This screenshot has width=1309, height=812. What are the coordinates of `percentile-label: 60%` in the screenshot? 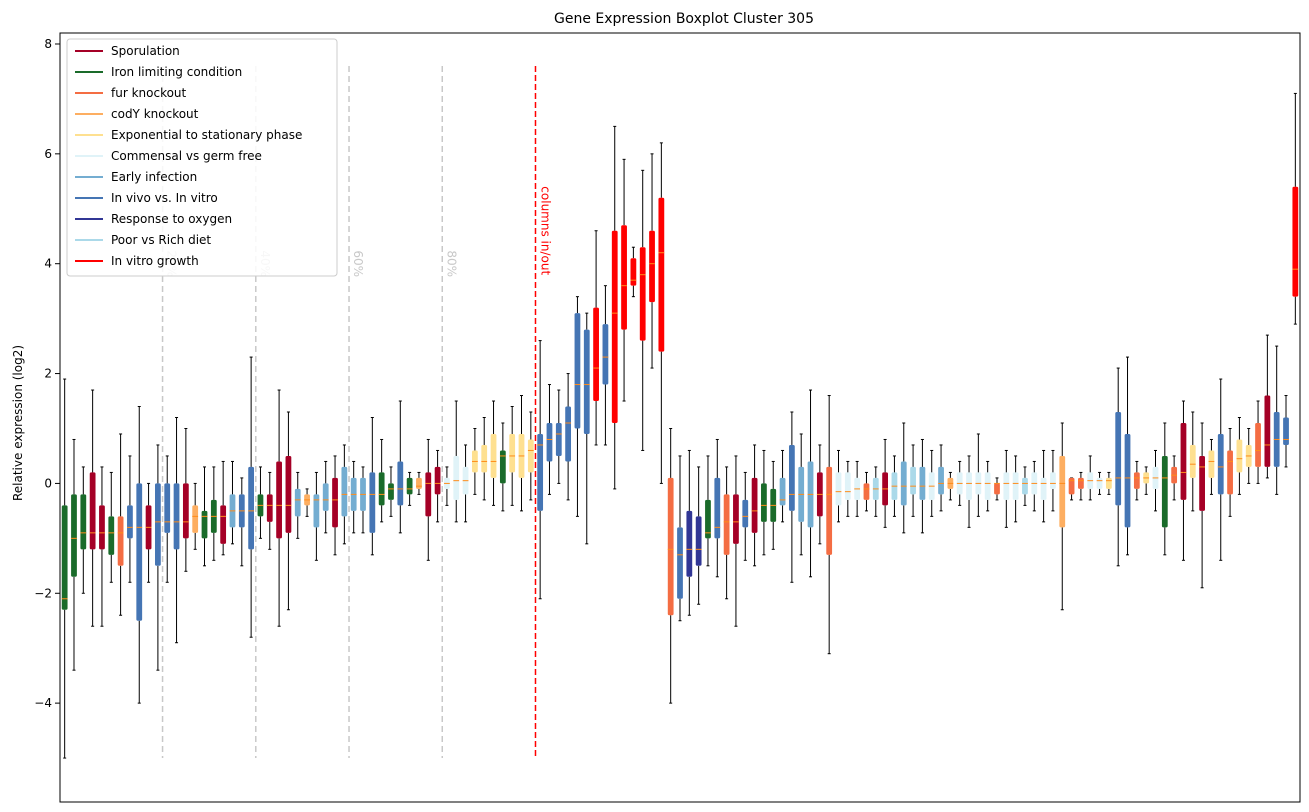 It's located at (358, 263).